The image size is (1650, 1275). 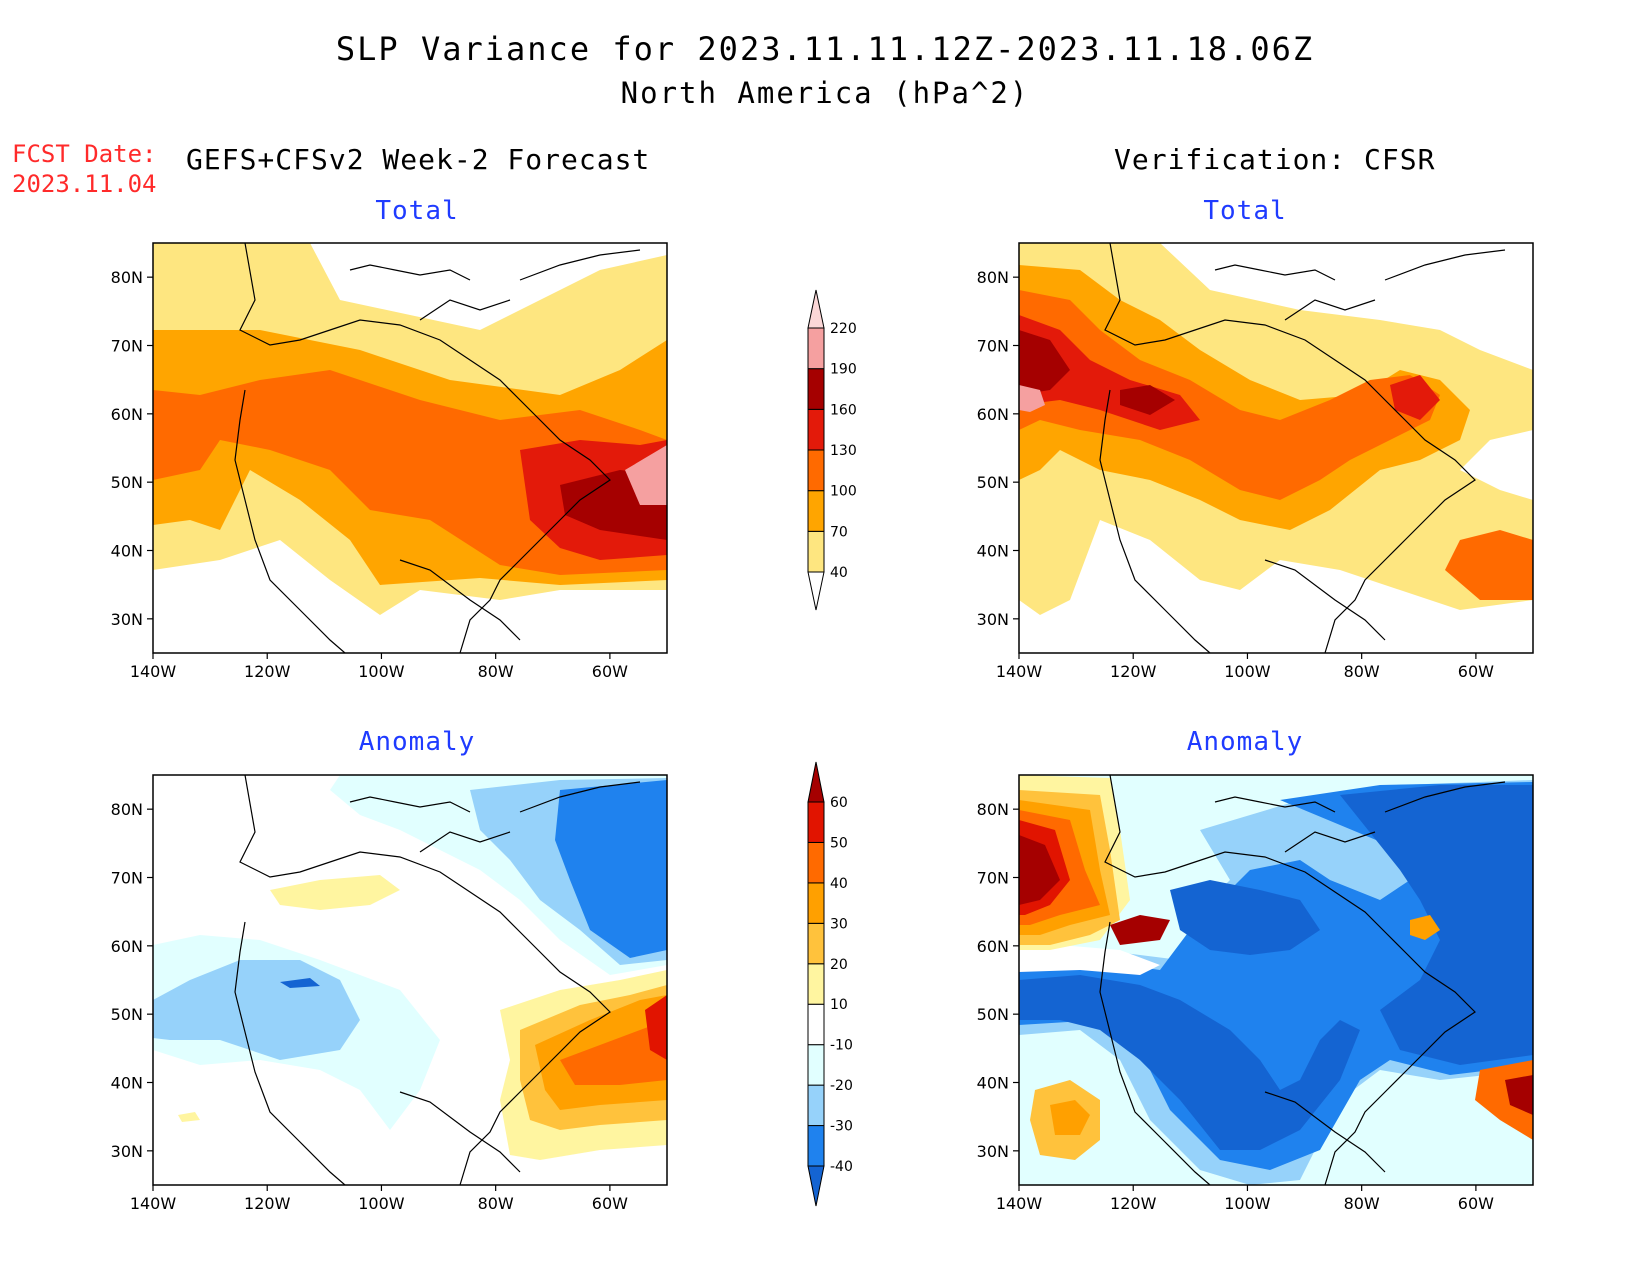 What do you see at coordinates (1245, 917) in the screenshot?
I see `contour-neg40-north` at bounding box center [1245, 917].